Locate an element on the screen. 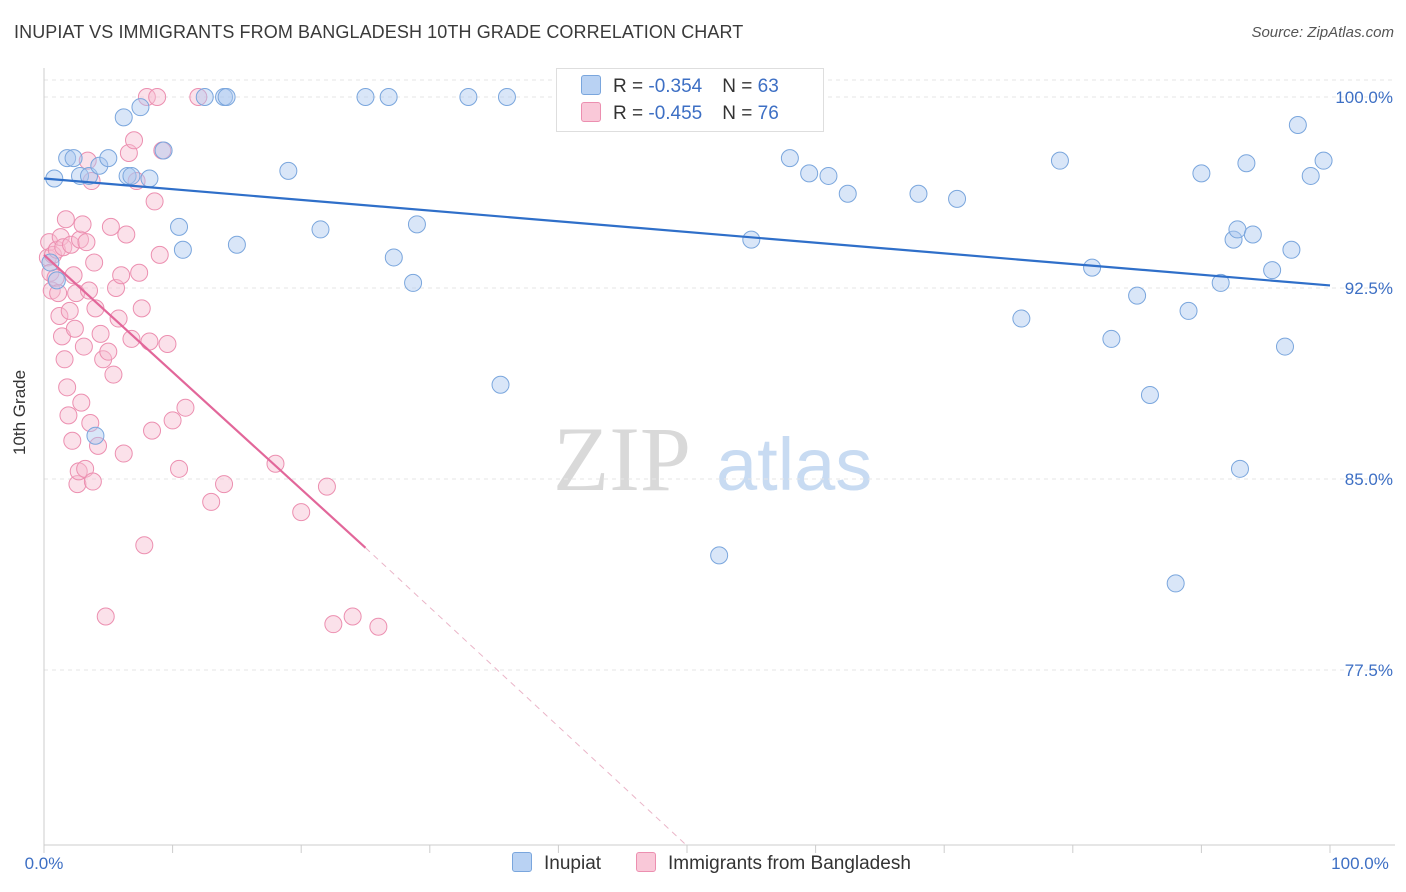  legend-row-inupiat: R = -0.354 N = 63 is located at coordinates (680, 88).